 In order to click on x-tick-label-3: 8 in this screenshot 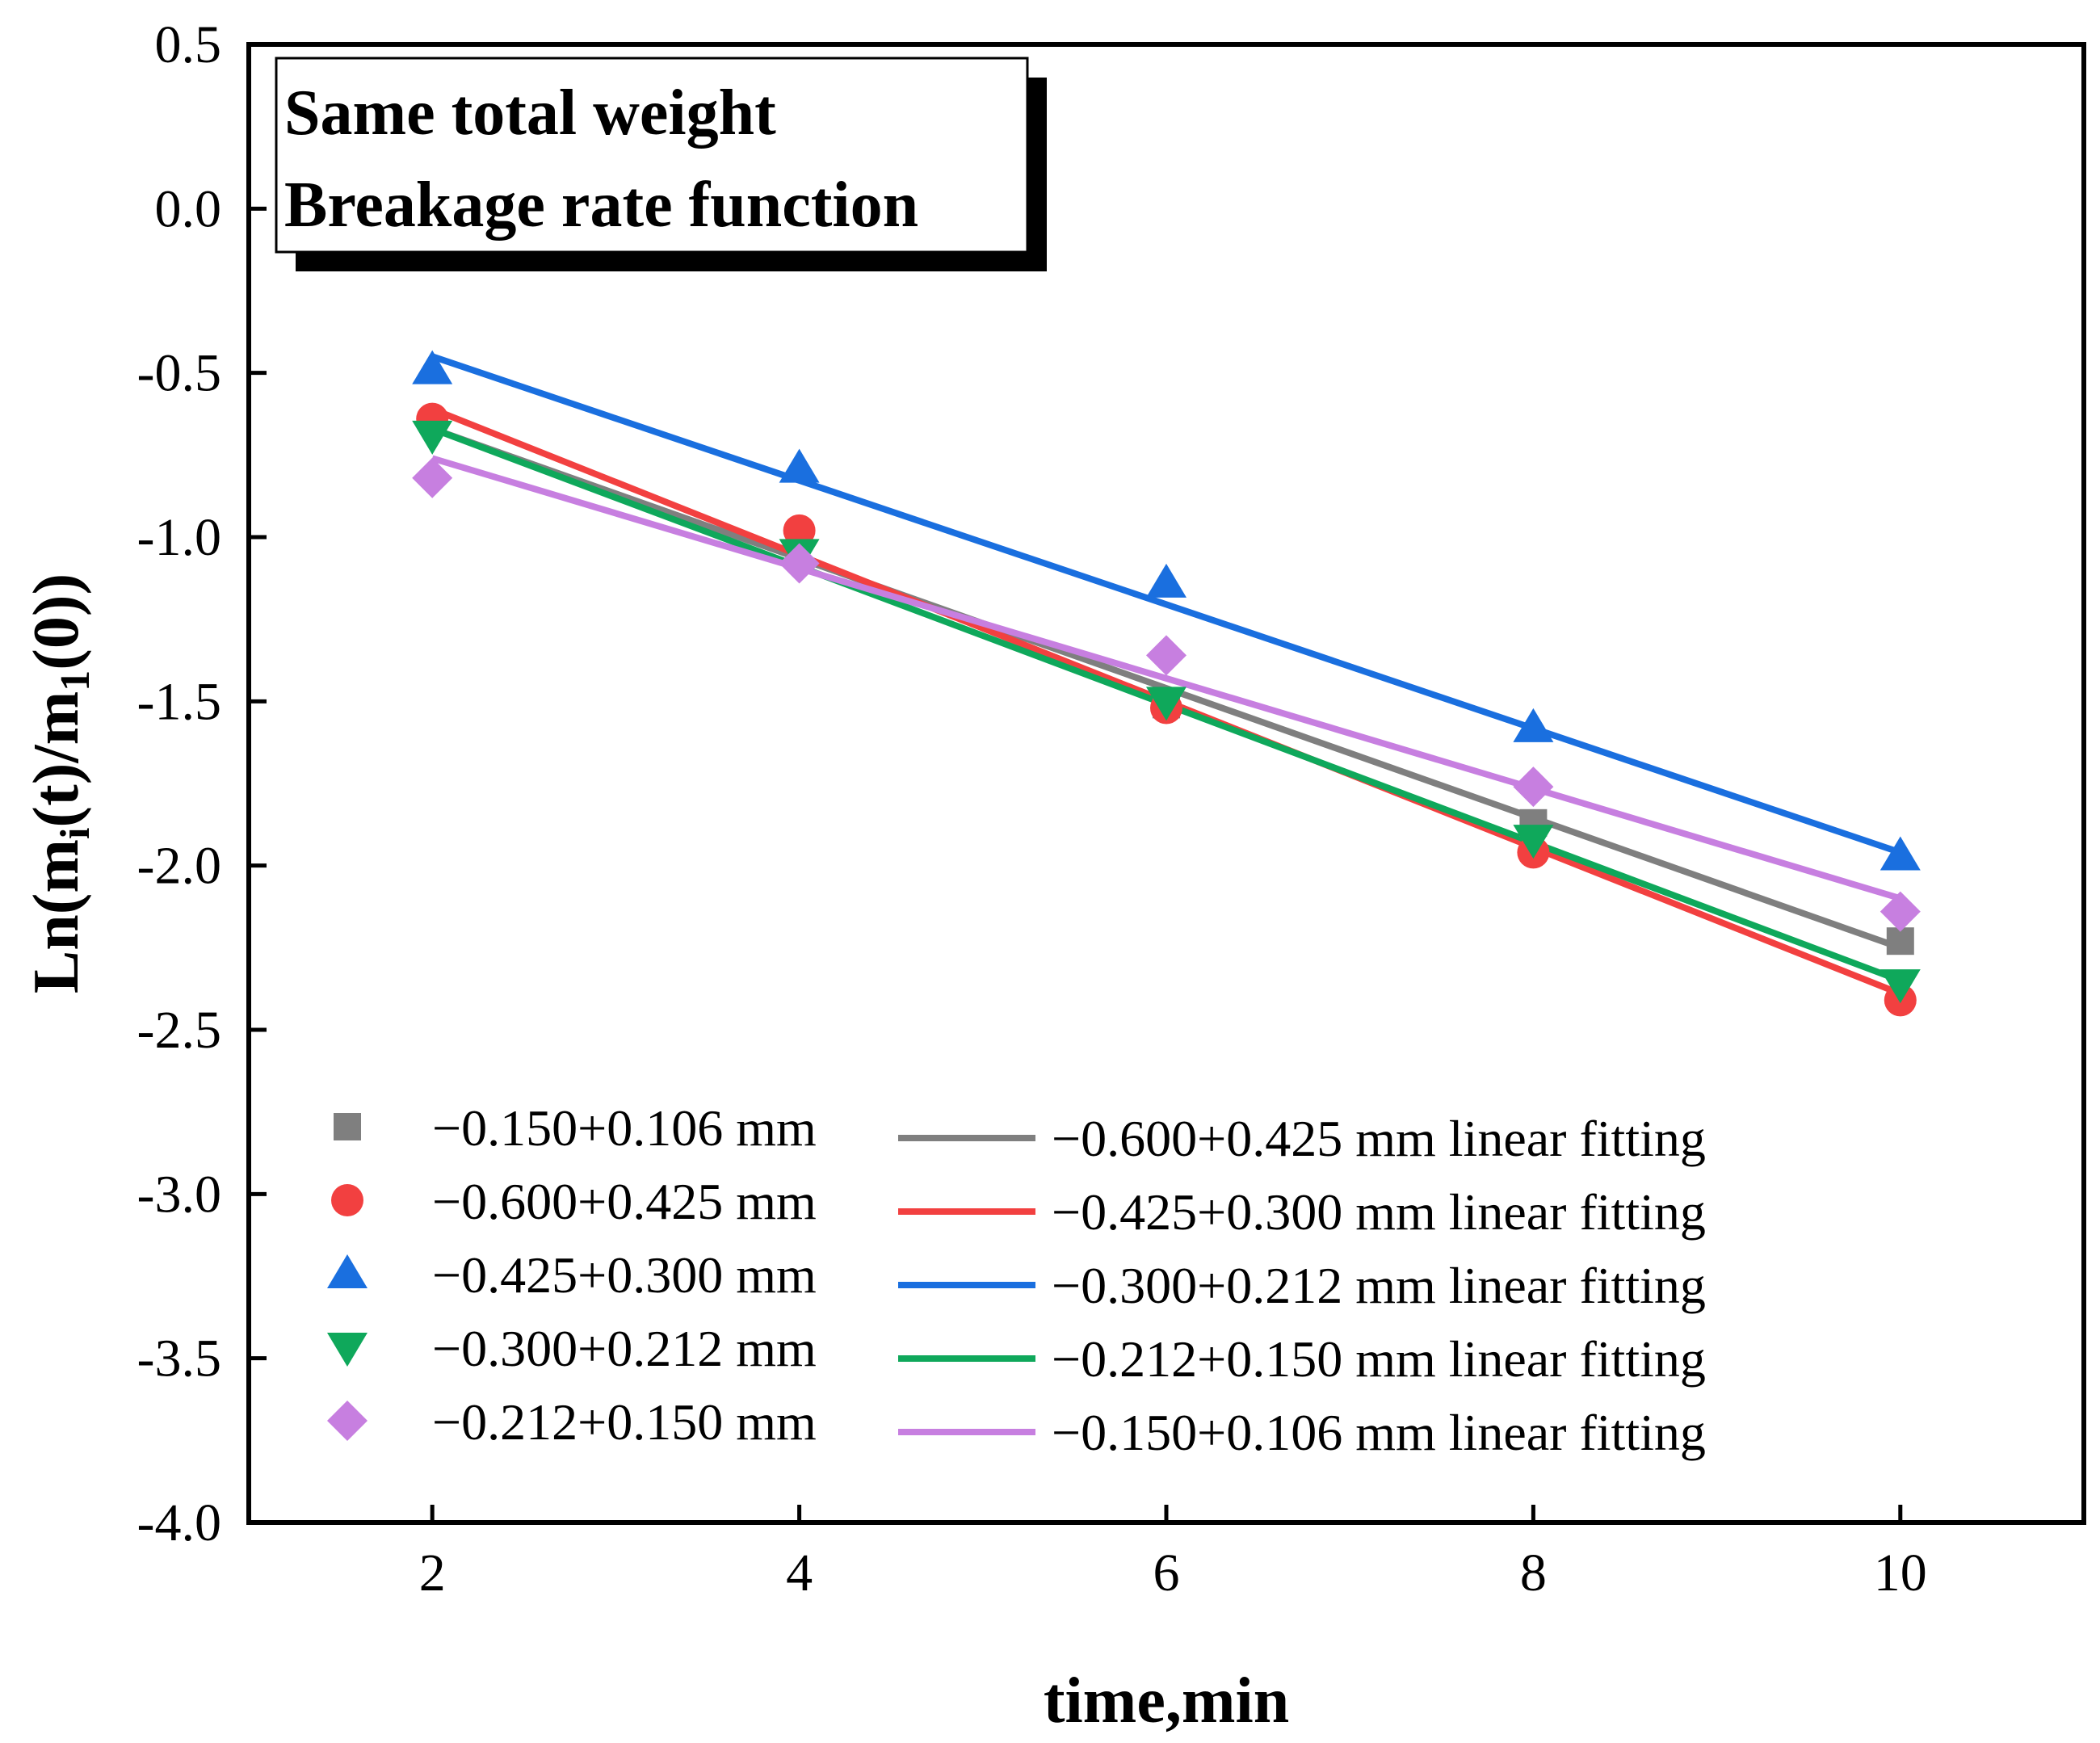, I will do `click(1533, 1573)`.